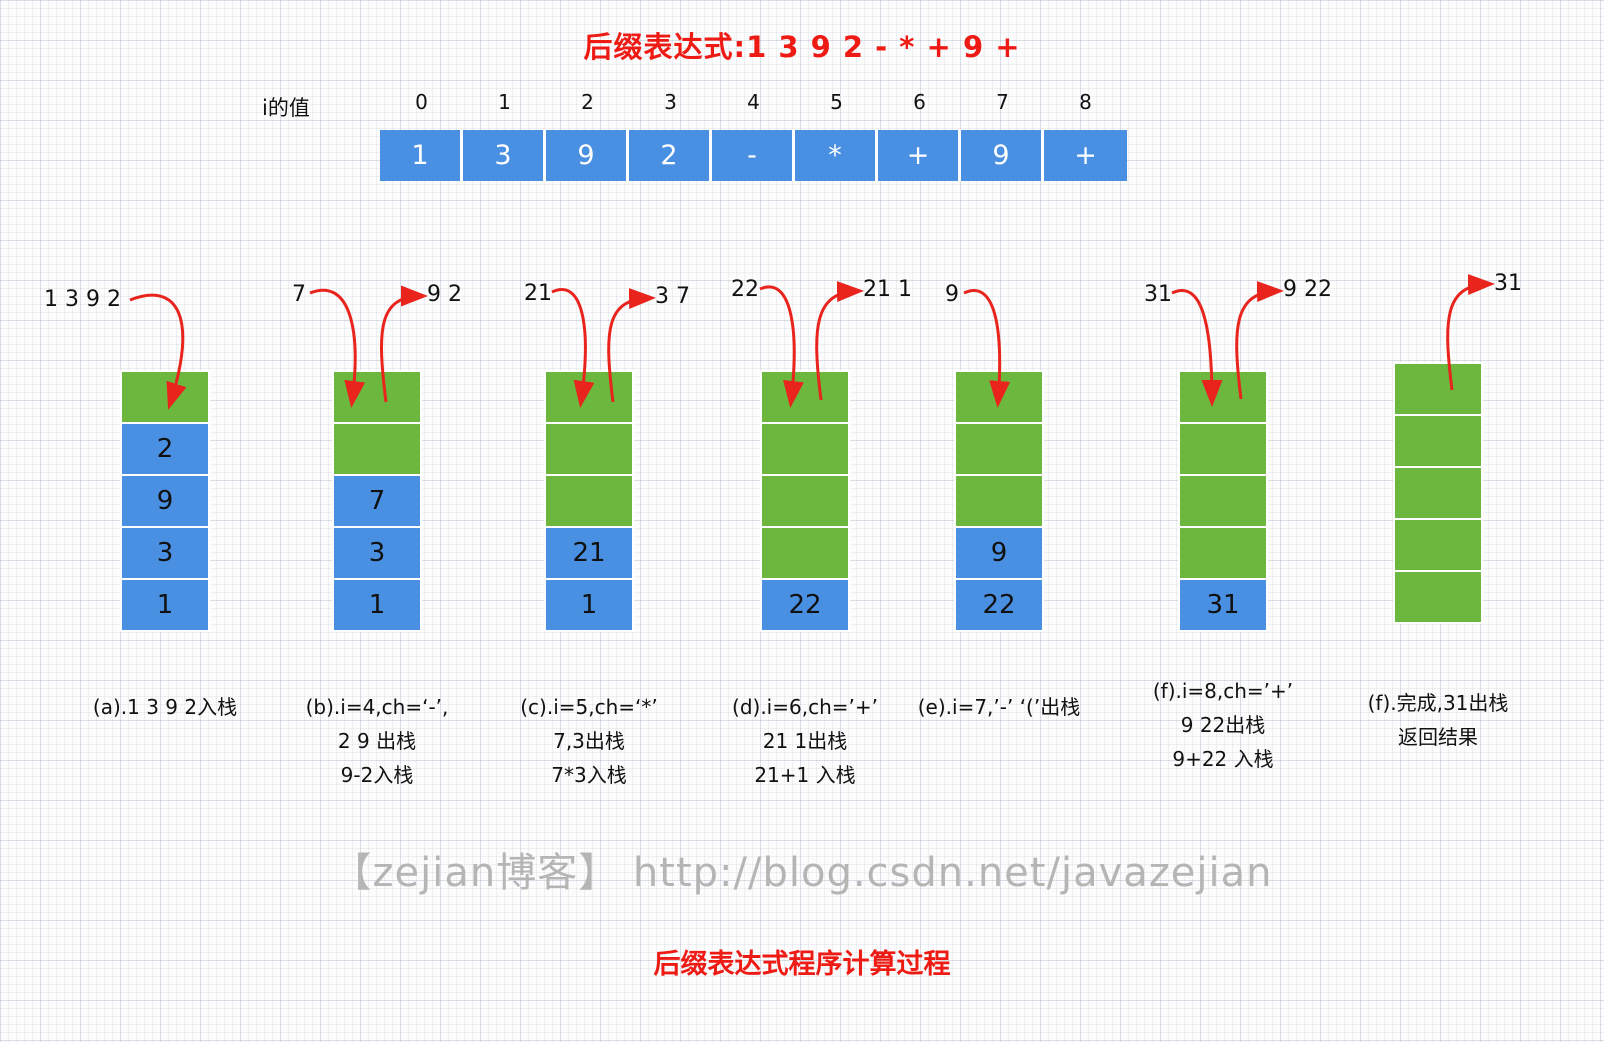 The width and height of the screenshot is (1604, 1042). Describe the element at coordinates (444, 294) in the screenshot. I see `pop-values-label-b: 9 2` at that location.